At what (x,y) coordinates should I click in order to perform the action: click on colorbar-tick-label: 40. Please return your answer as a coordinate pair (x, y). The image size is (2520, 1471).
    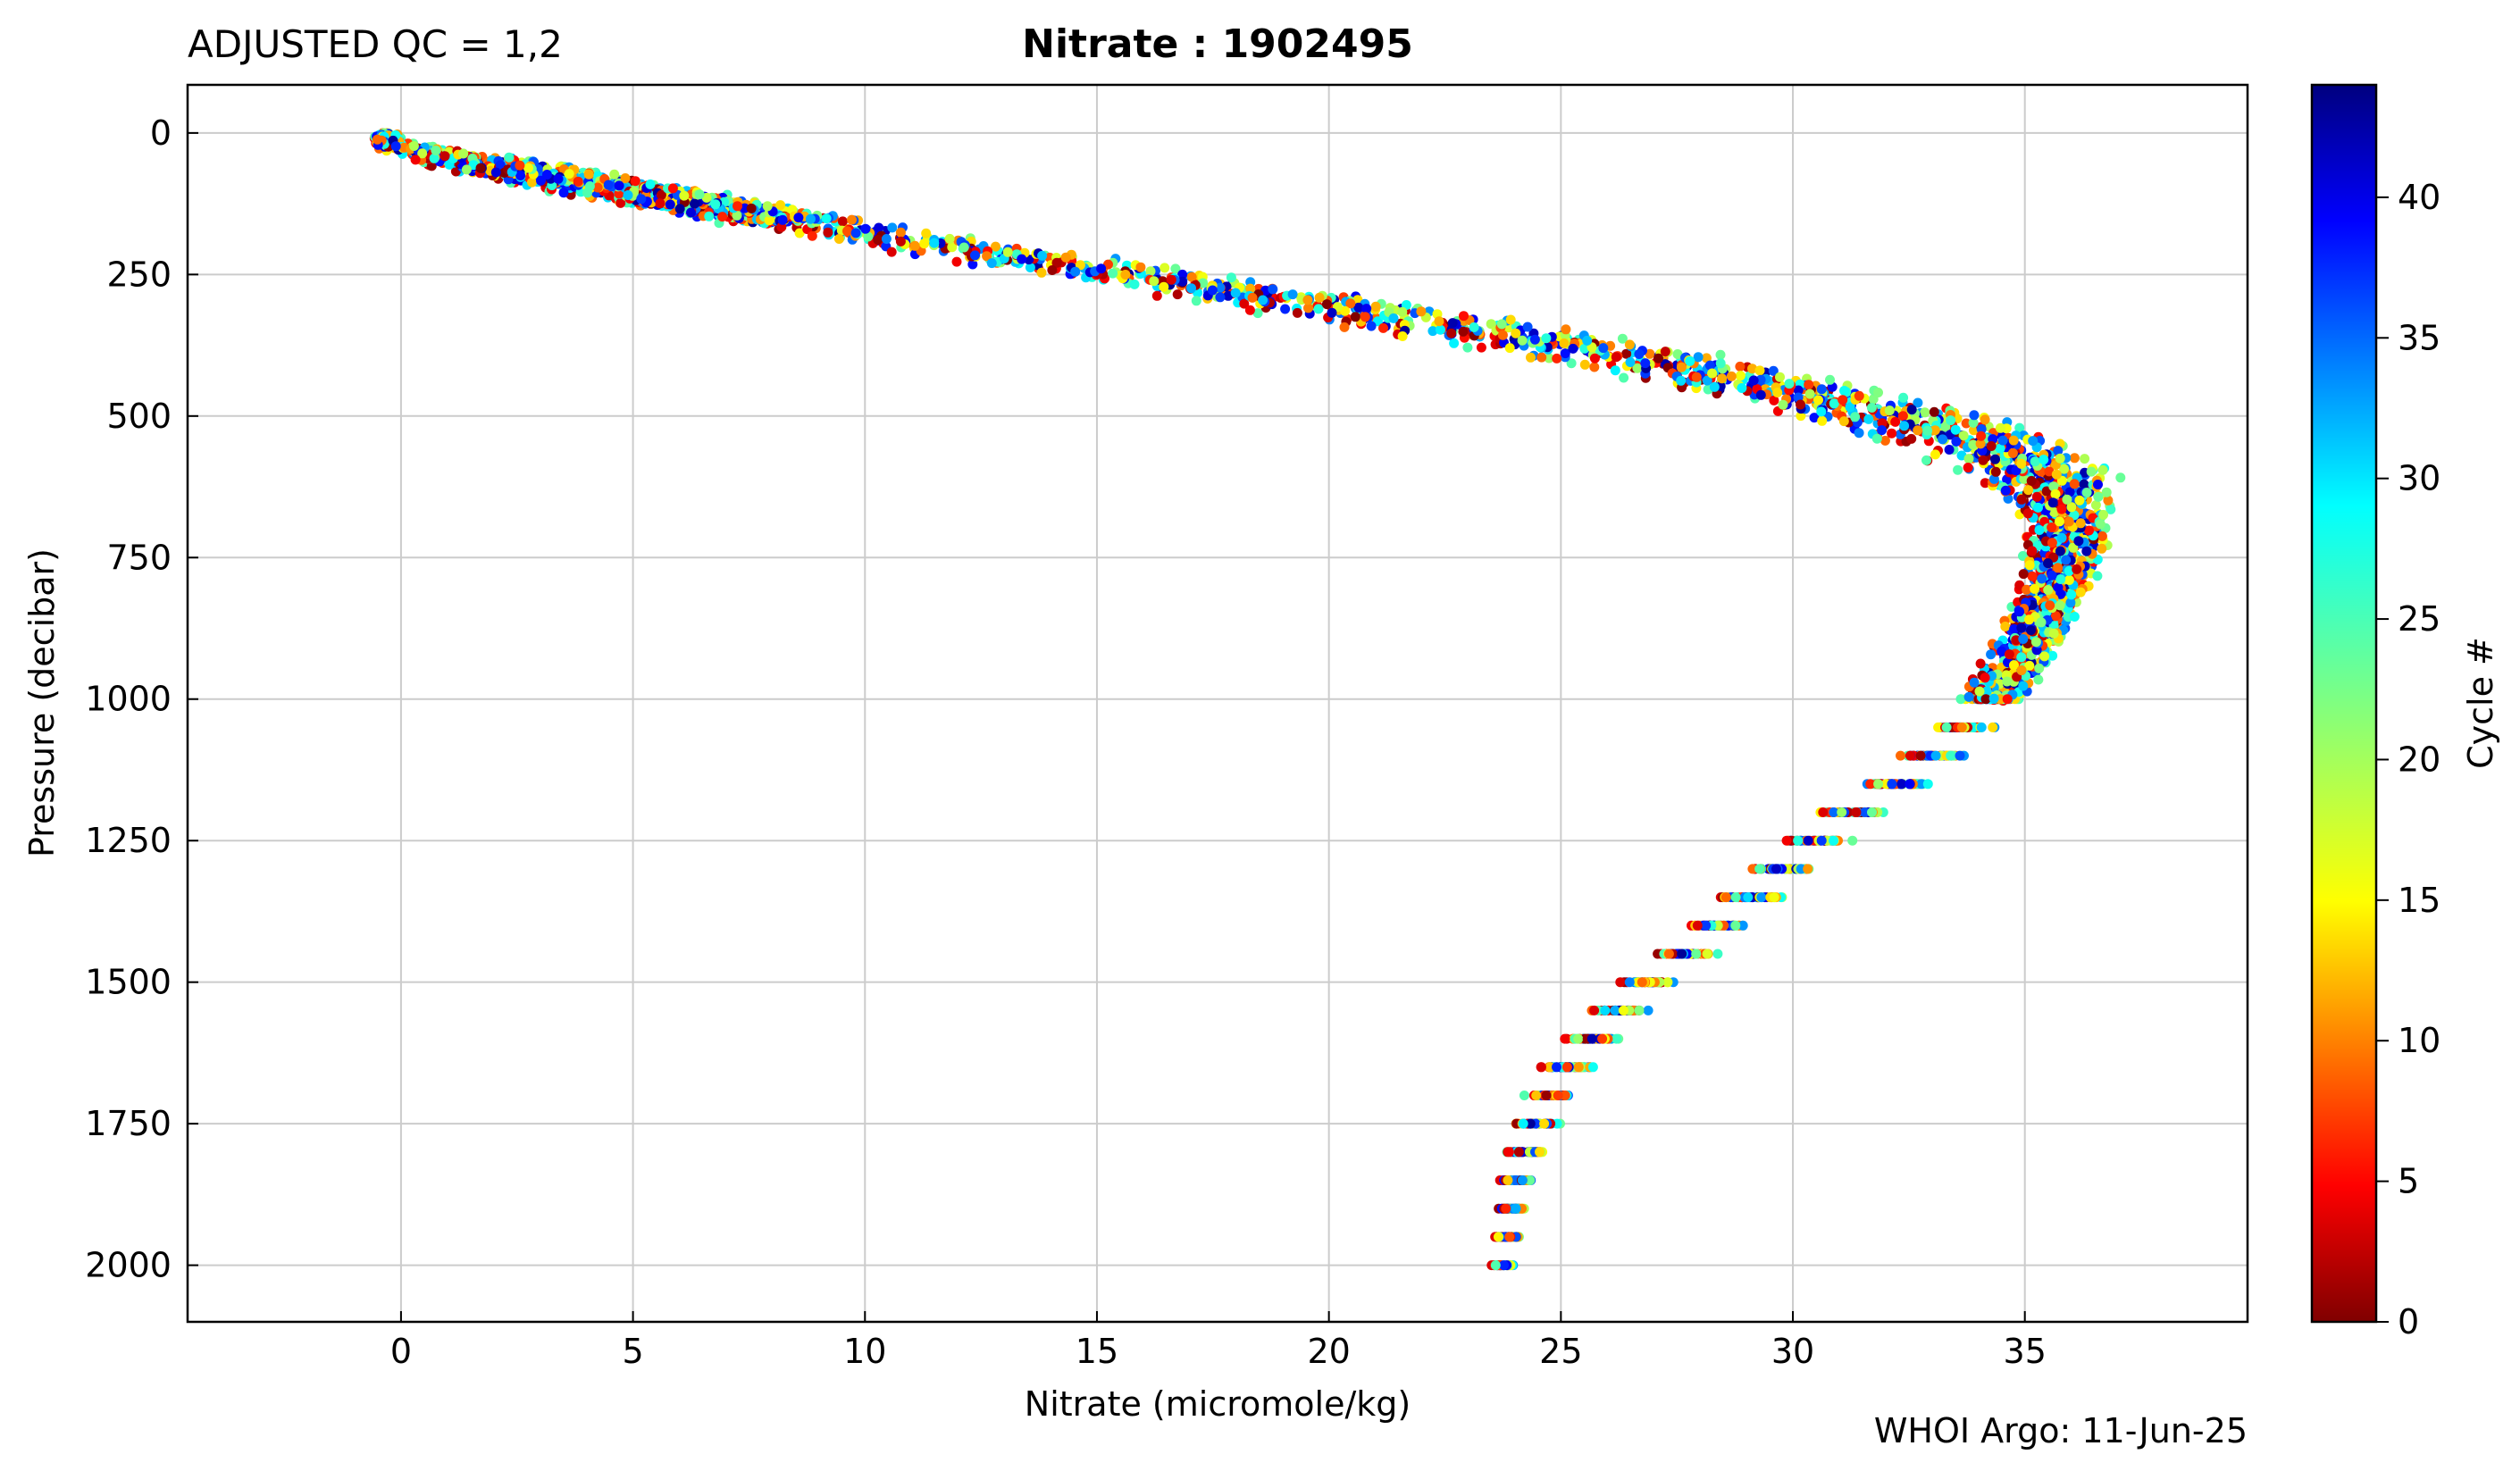
    Looking at the image, I should click on (2419, 197).